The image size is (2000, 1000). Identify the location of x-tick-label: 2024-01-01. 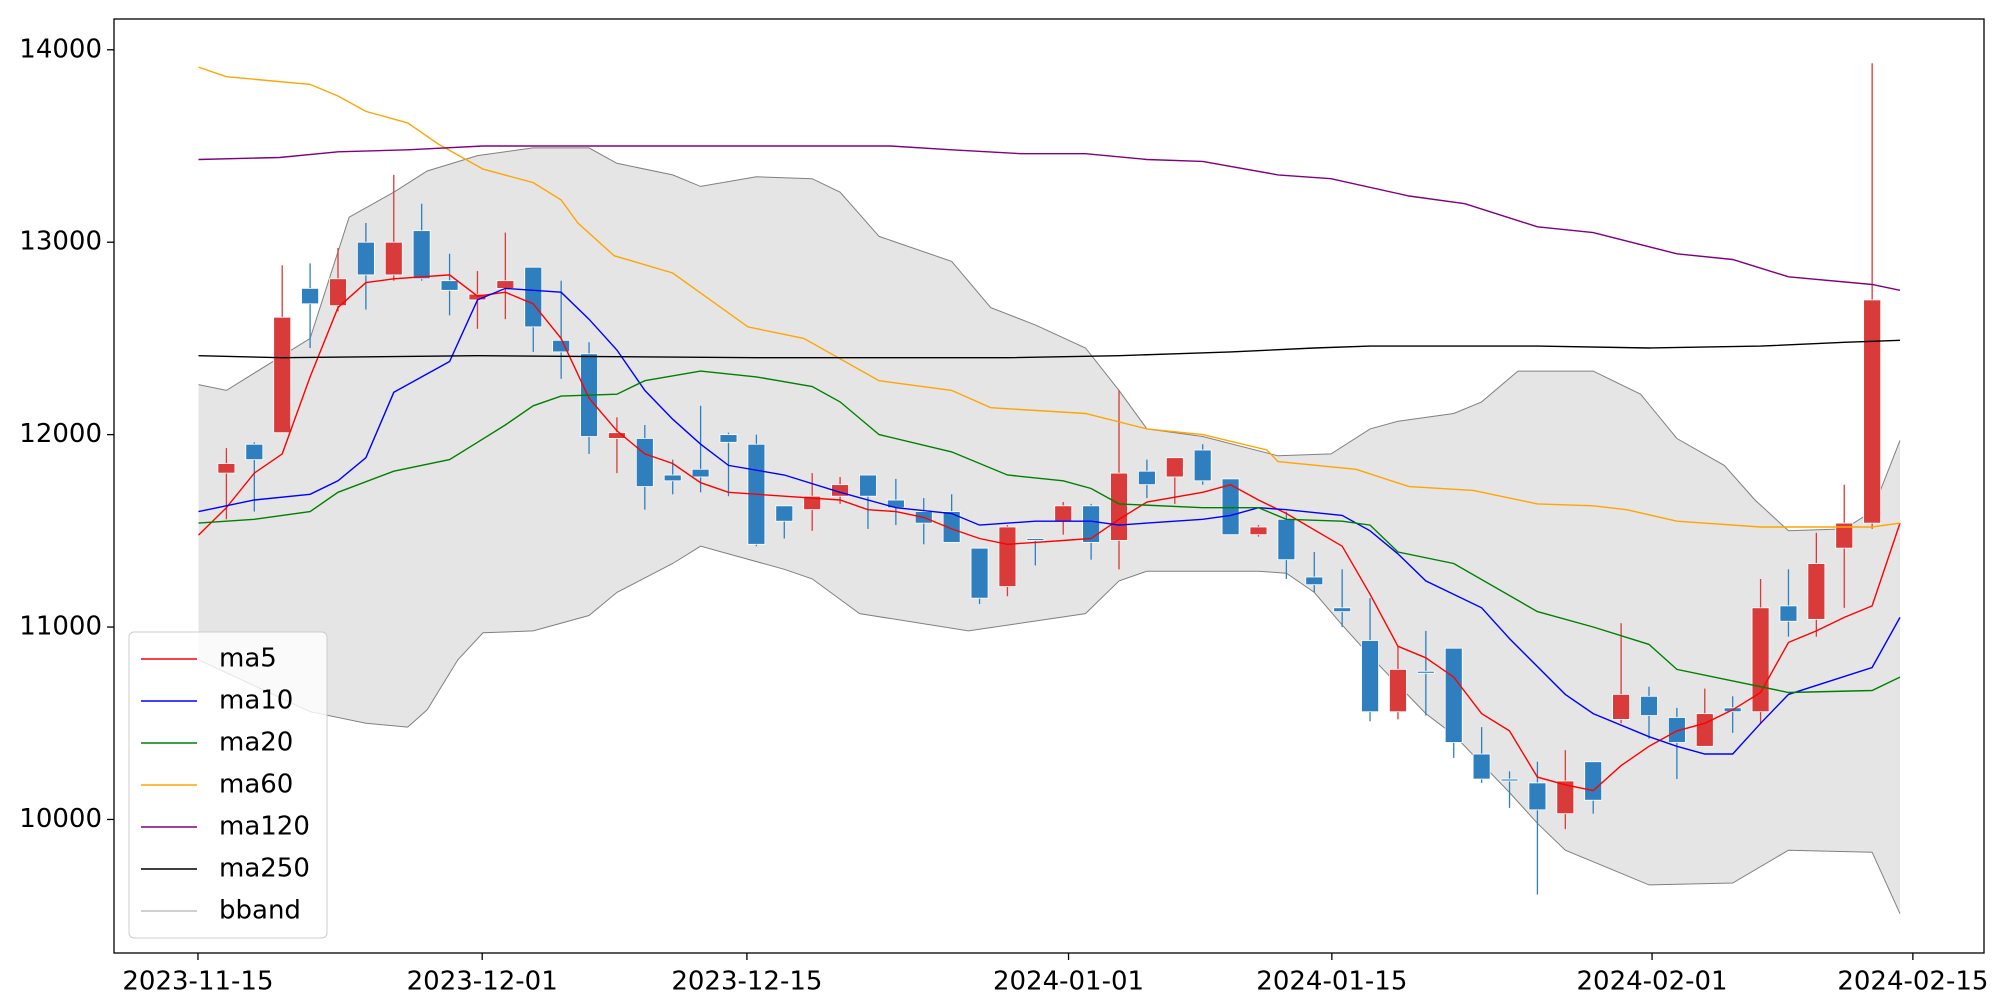
(1068, 982).